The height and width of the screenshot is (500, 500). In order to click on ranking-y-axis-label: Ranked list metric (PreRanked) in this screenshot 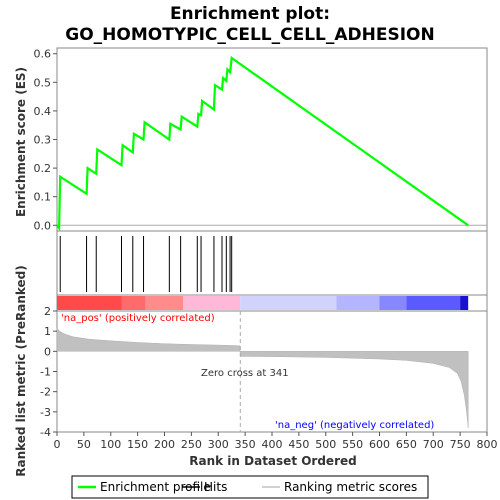, I will do `click(21, 371)`.